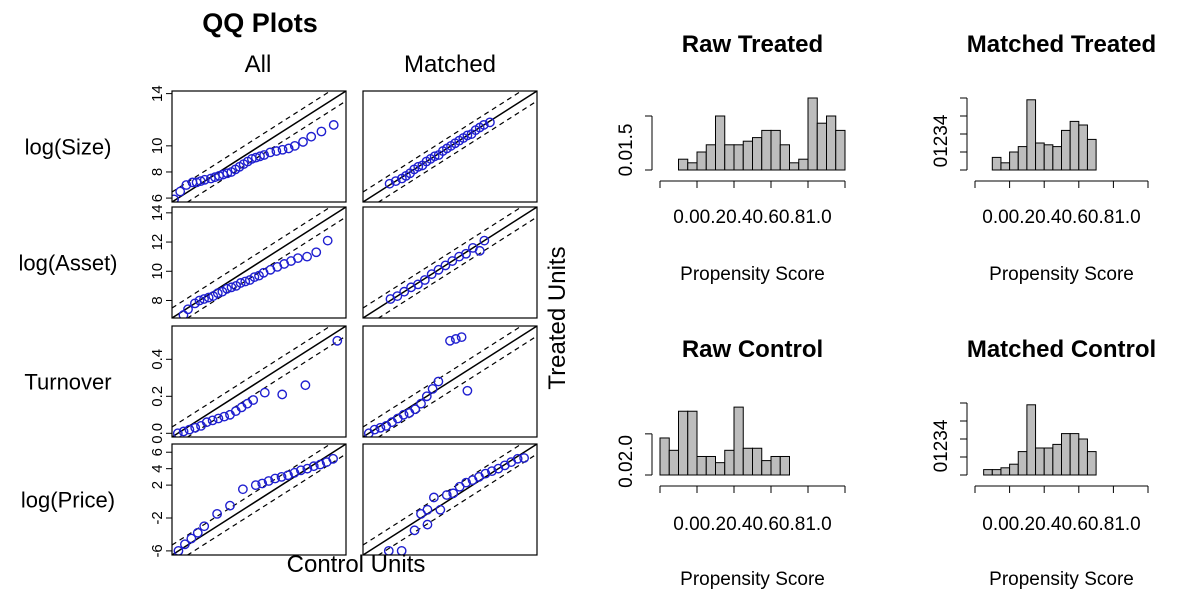 This screenshot has width=1182, height=597. I want to click on qq-y-tick-label: 10, so click(157, 146).